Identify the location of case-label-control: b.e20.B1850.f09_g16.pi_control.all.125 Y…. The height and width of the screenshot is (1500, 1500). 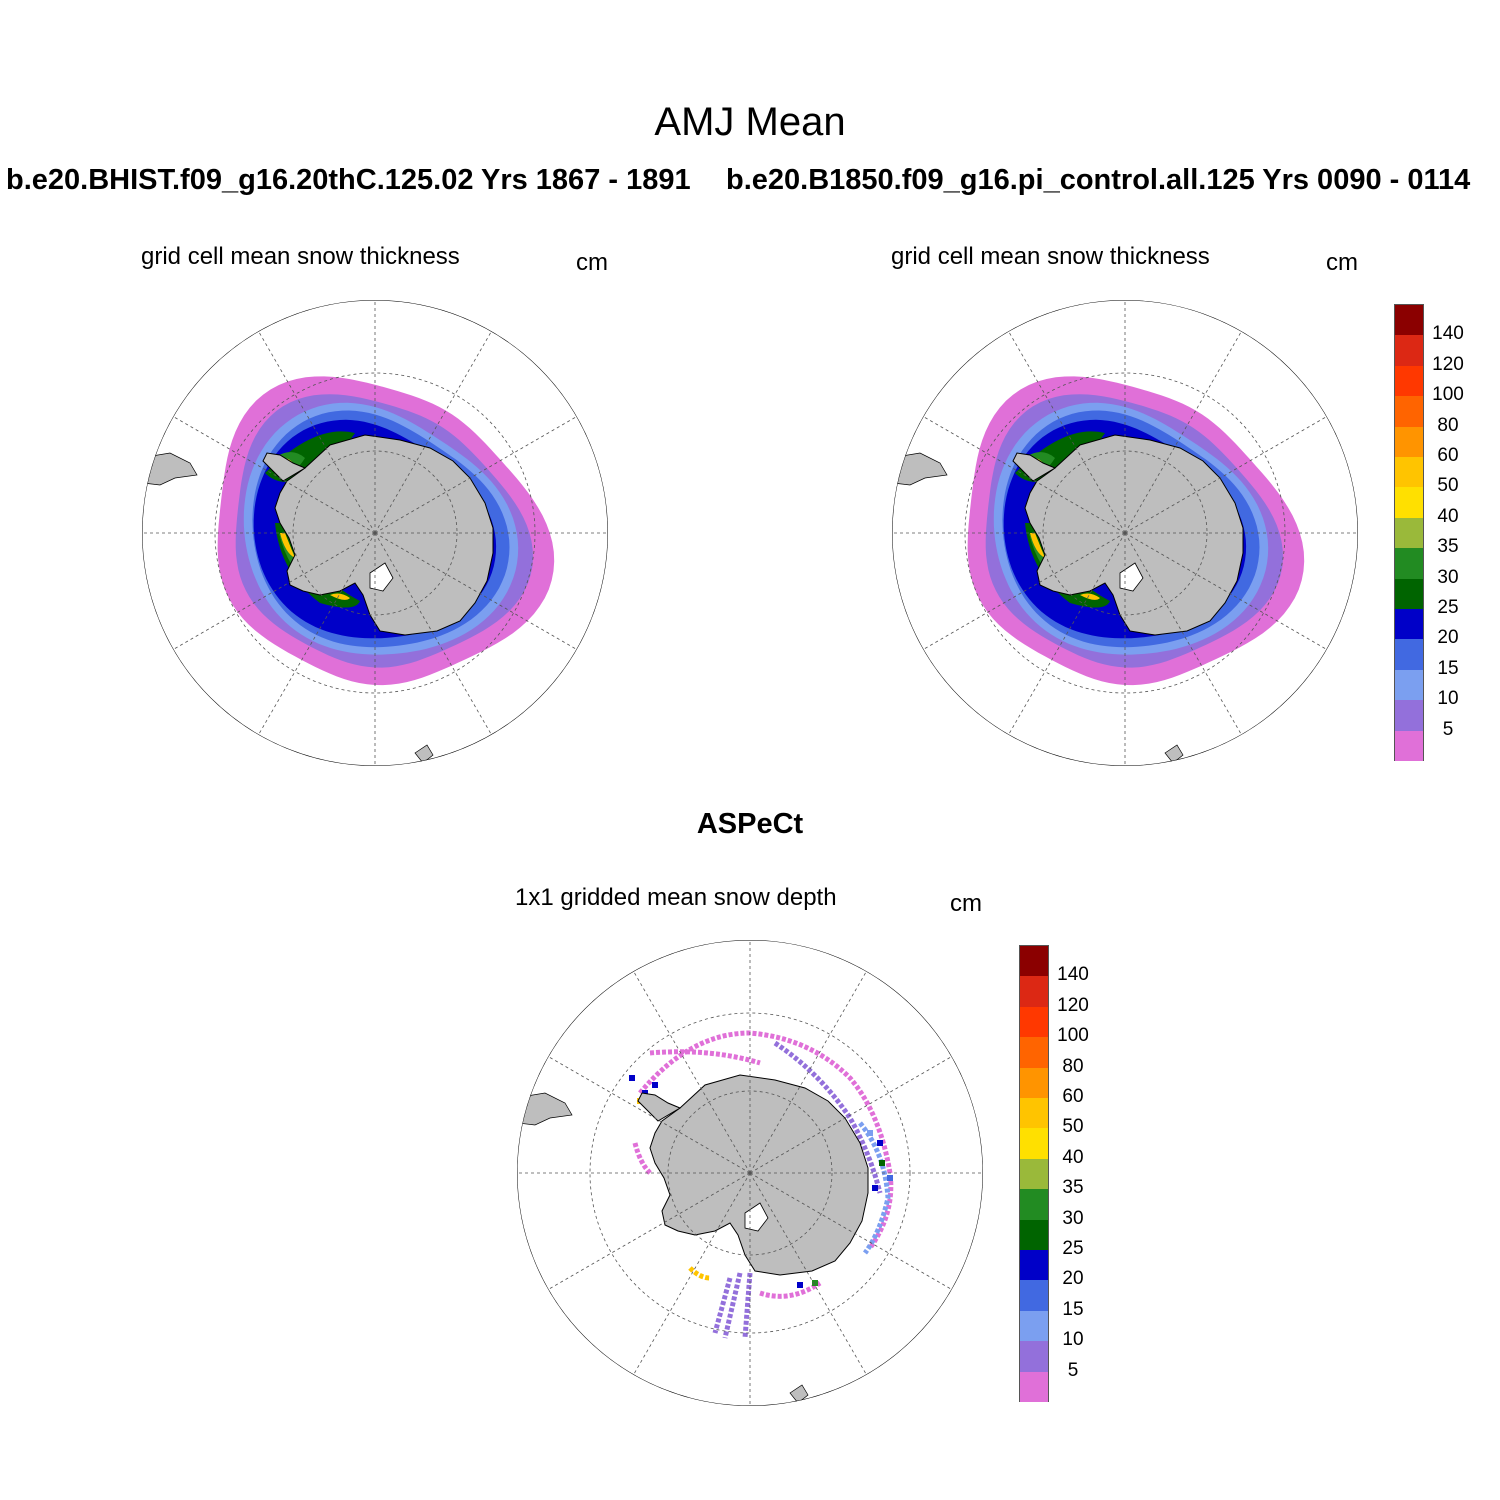
(1098, 180).